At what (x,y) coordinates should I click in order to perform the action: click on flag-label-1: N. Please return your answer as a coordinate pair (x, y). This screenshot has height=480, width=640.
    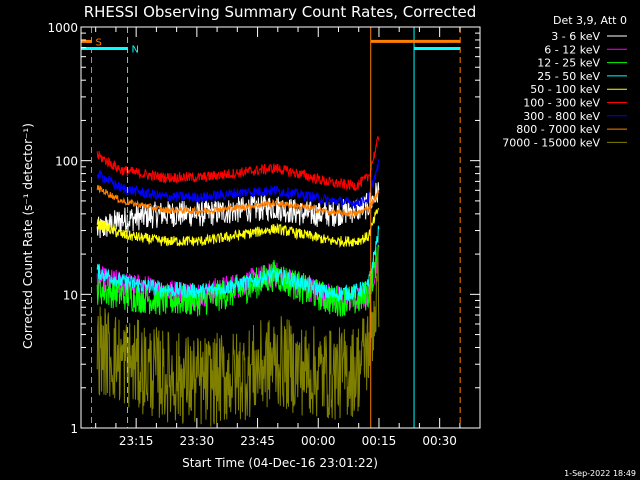
    Looking at the image, I should click on (135, 50).